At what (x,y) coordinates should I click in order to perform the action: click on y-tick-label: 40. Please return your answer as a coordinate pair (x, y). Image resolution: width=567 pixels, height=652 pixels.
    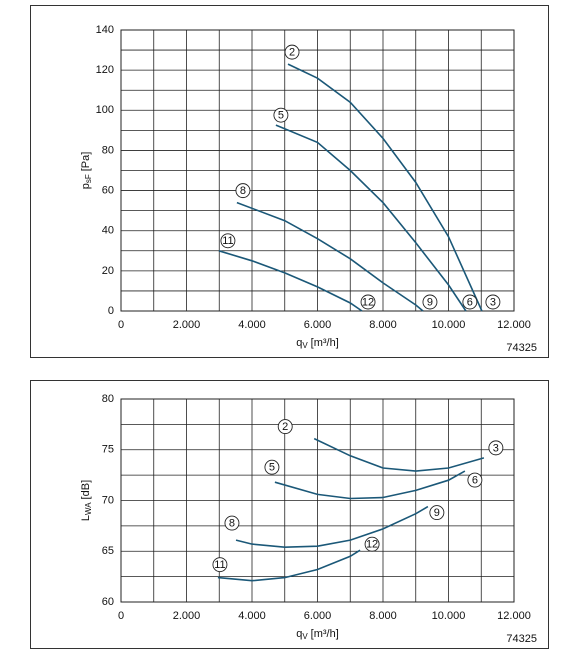
    Looking at the image, I should click on (108, 231).